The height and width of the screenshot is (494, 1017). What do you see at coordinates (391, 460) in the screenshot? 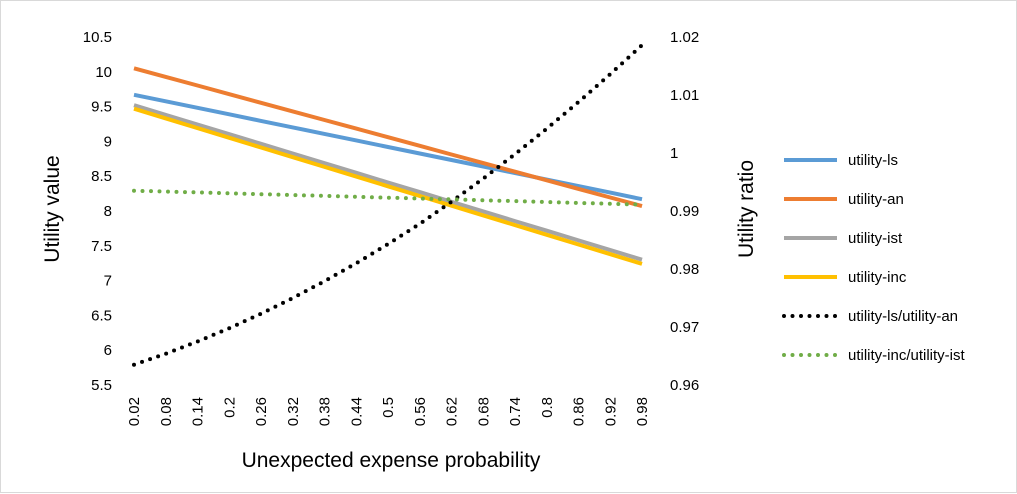
I see `x-axis-title: Unexpected expense probability` at bounding box center [391, 460].